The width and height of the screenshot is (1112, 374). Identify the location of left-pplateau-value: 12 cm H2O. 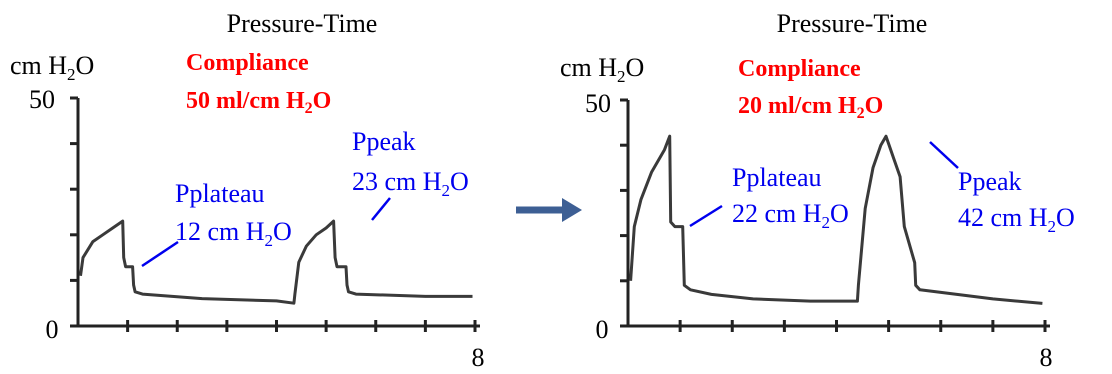
(233, 233).